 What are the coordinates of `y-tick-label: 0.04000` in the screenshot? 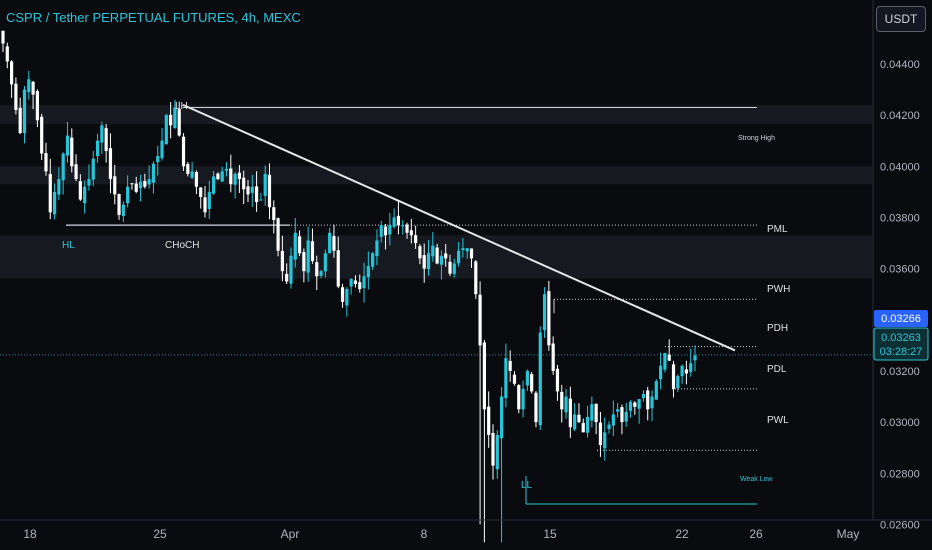 It's located at (900, 167).